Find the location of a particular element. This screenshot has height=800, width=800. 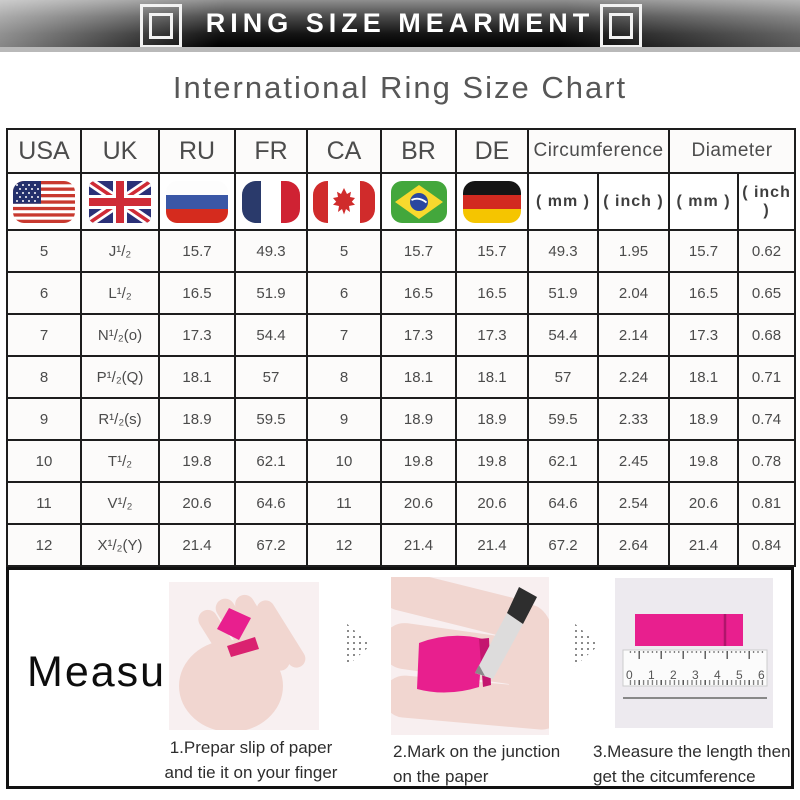

banner-title: RING SIZE MEARMENT is located at coordinates (400, 23).